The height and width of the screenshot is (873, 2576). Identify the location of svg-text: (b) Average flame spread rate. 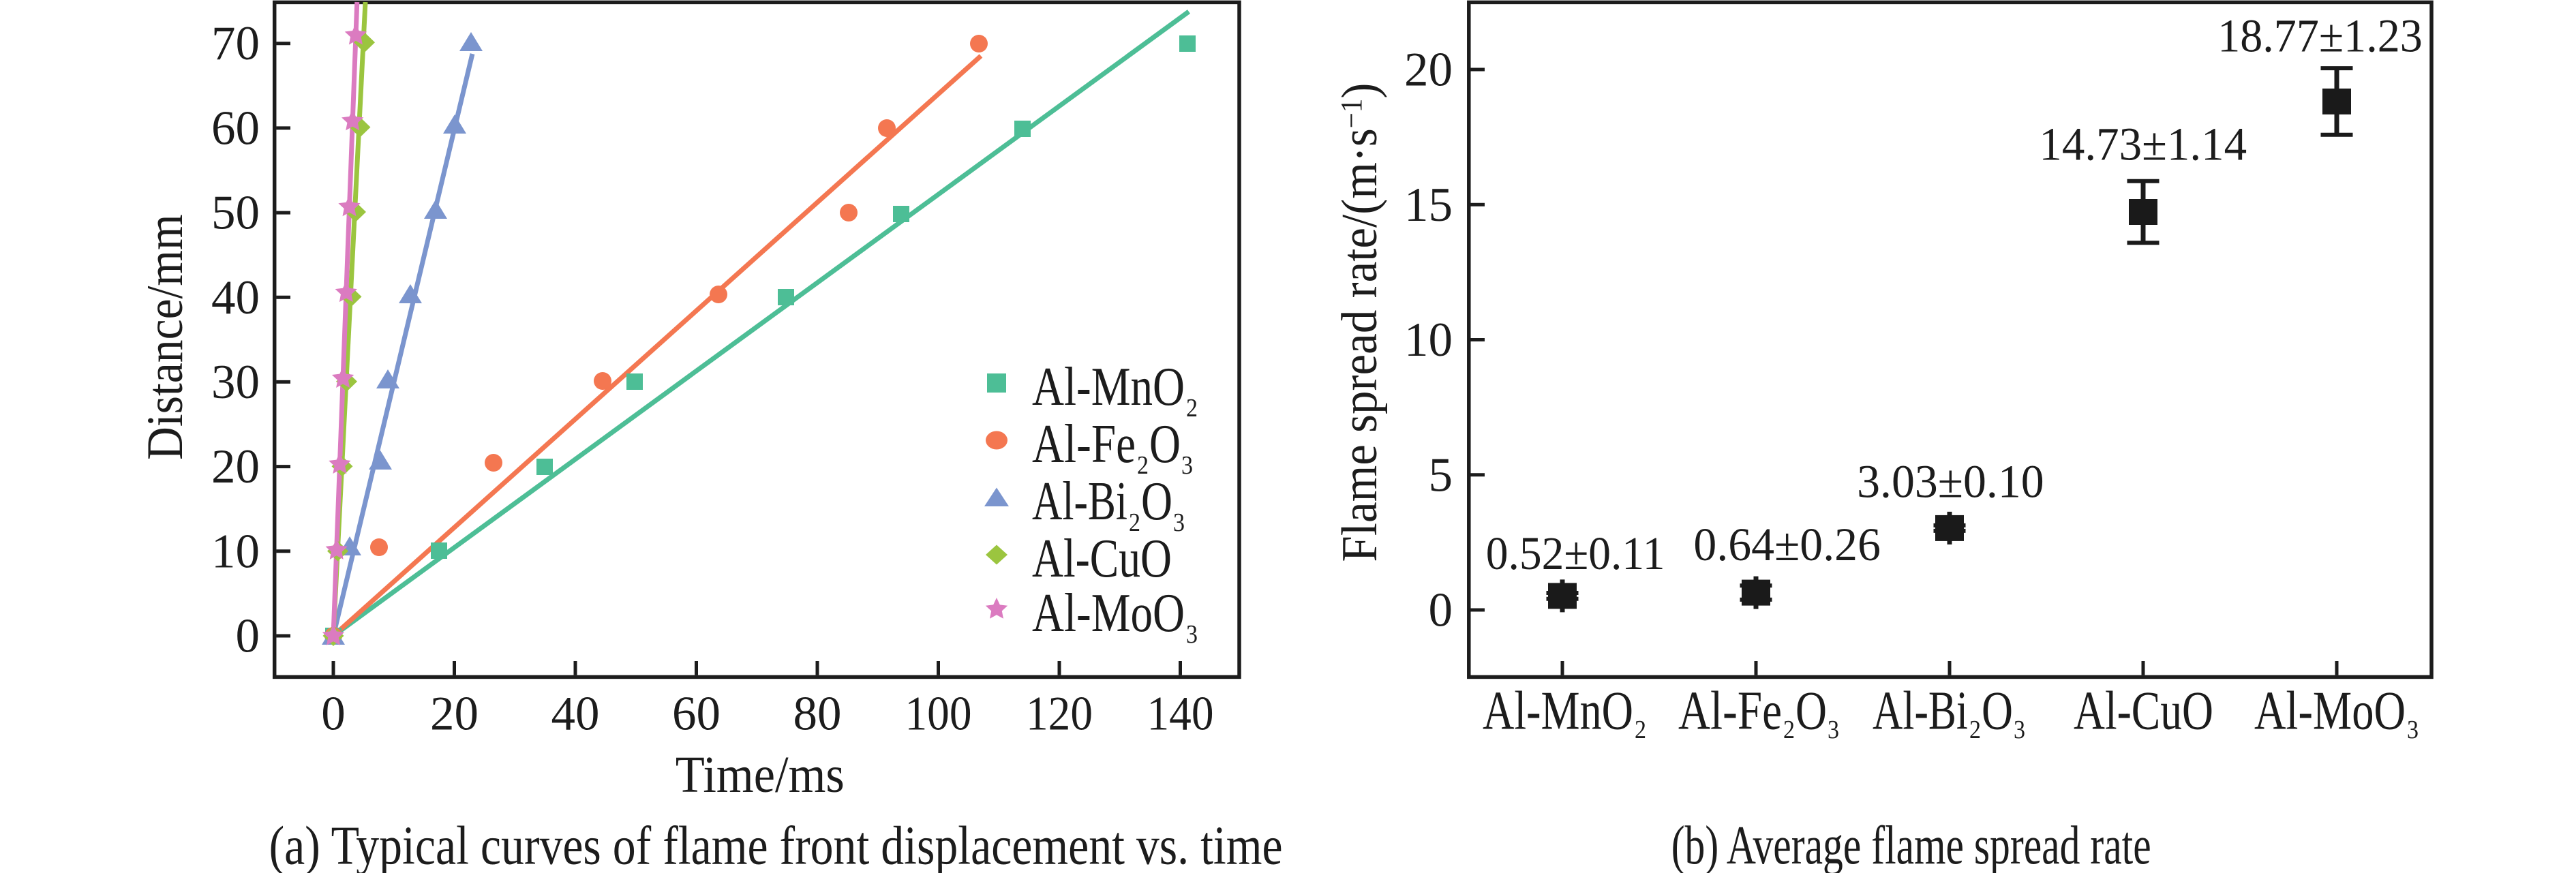
(1911, 844).